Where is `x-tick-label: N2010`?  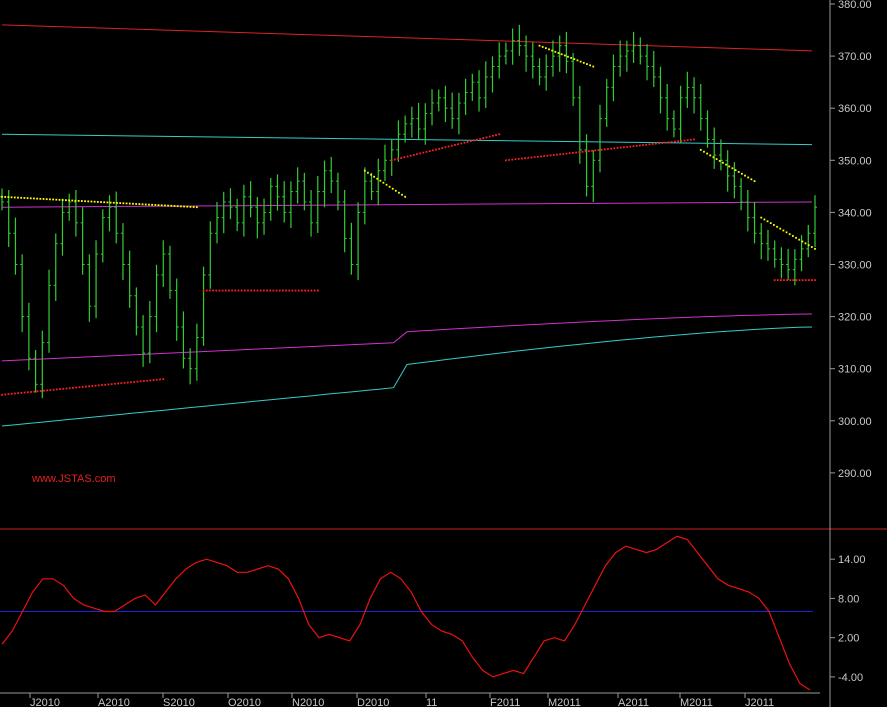 x-tick-label: N2010 is located at coordinates (308, 702).